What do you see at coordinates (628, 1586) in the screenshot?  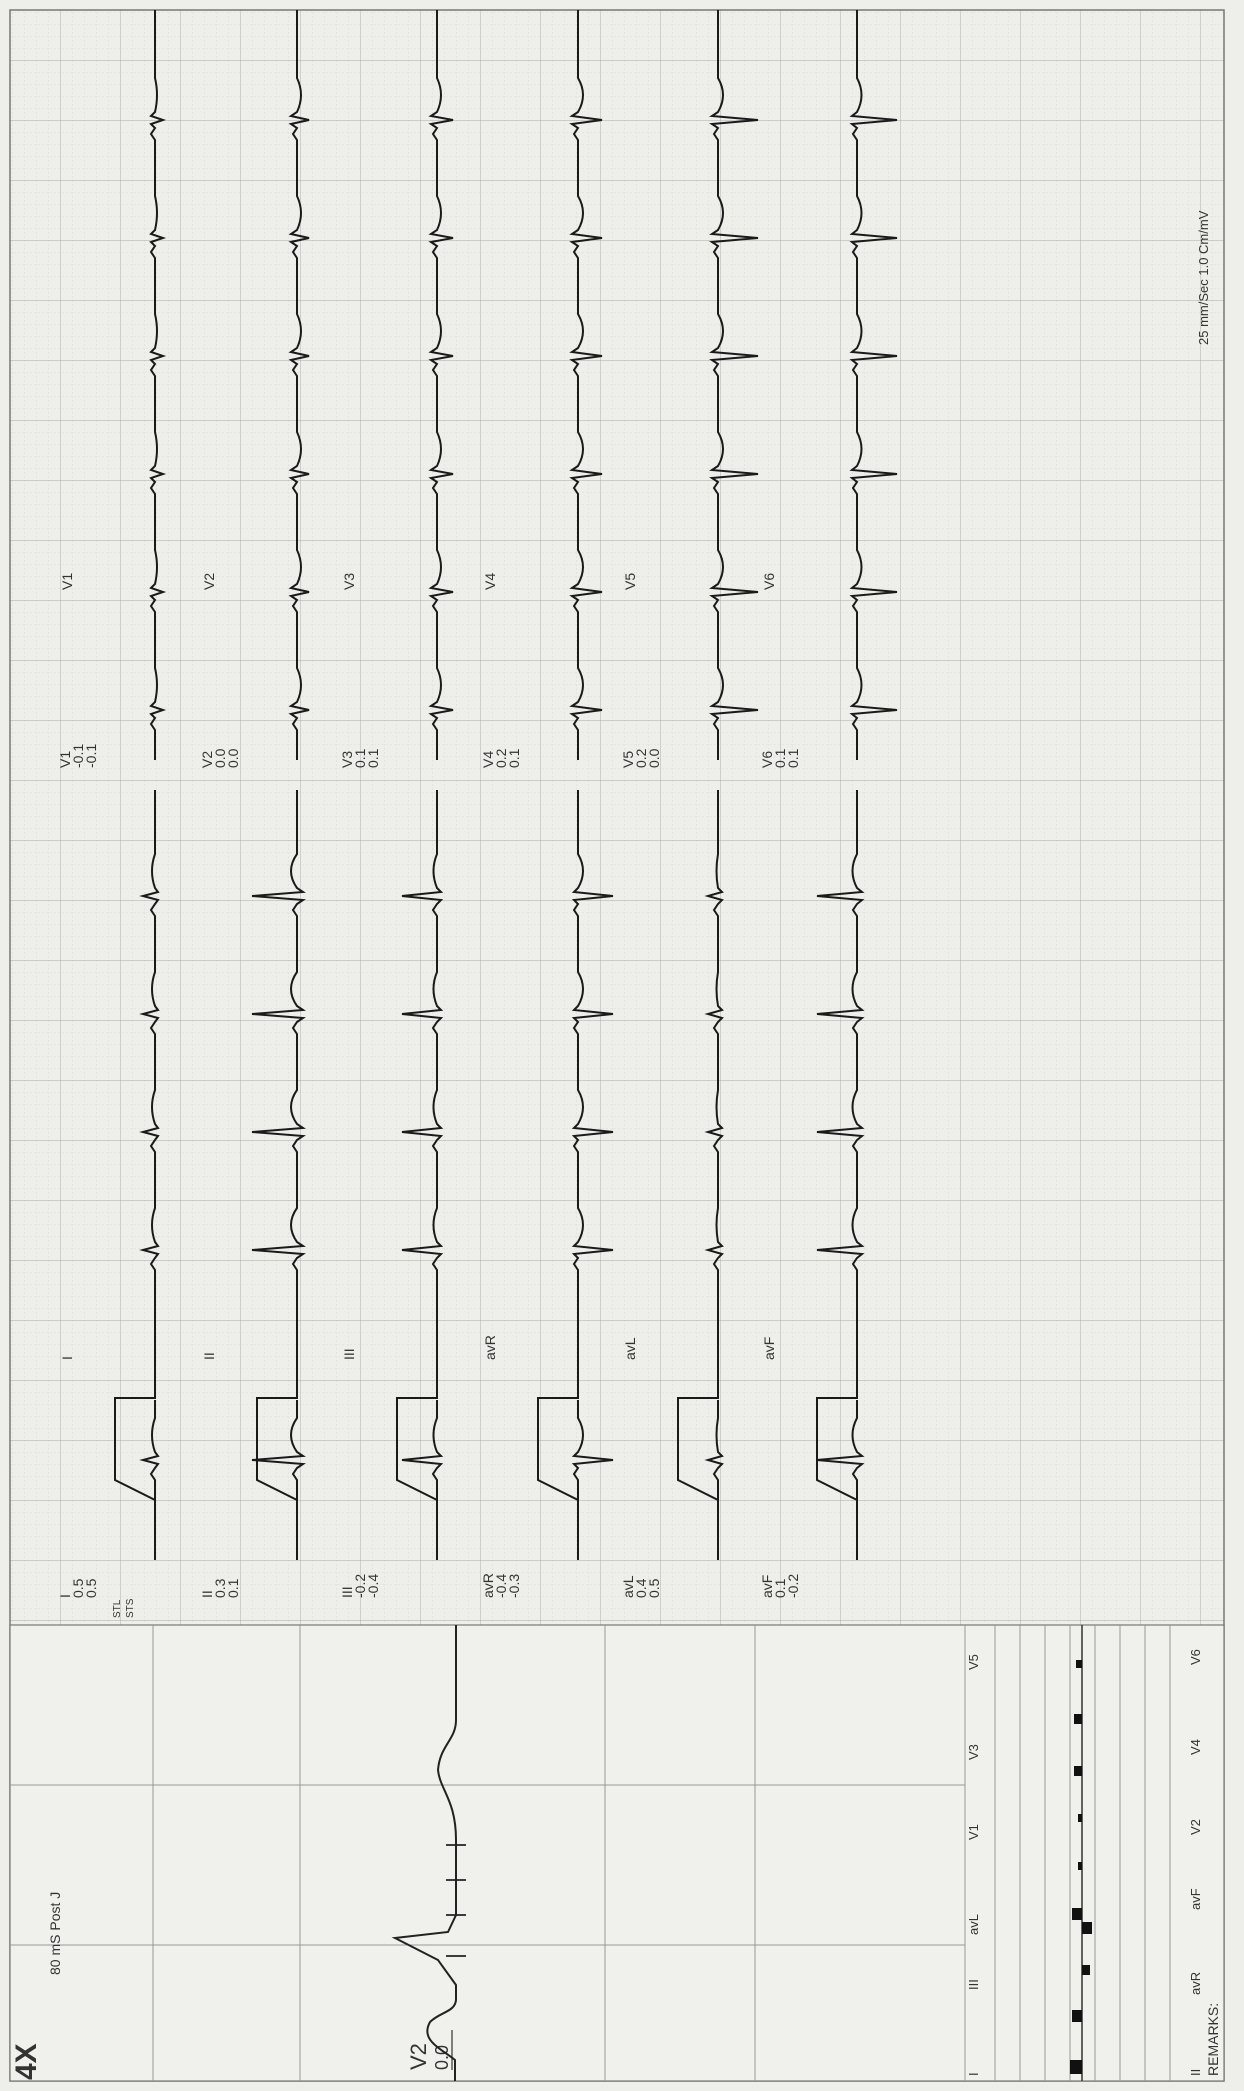 I see `limb-lead-name: avL` at bounding box center [628, 1586].